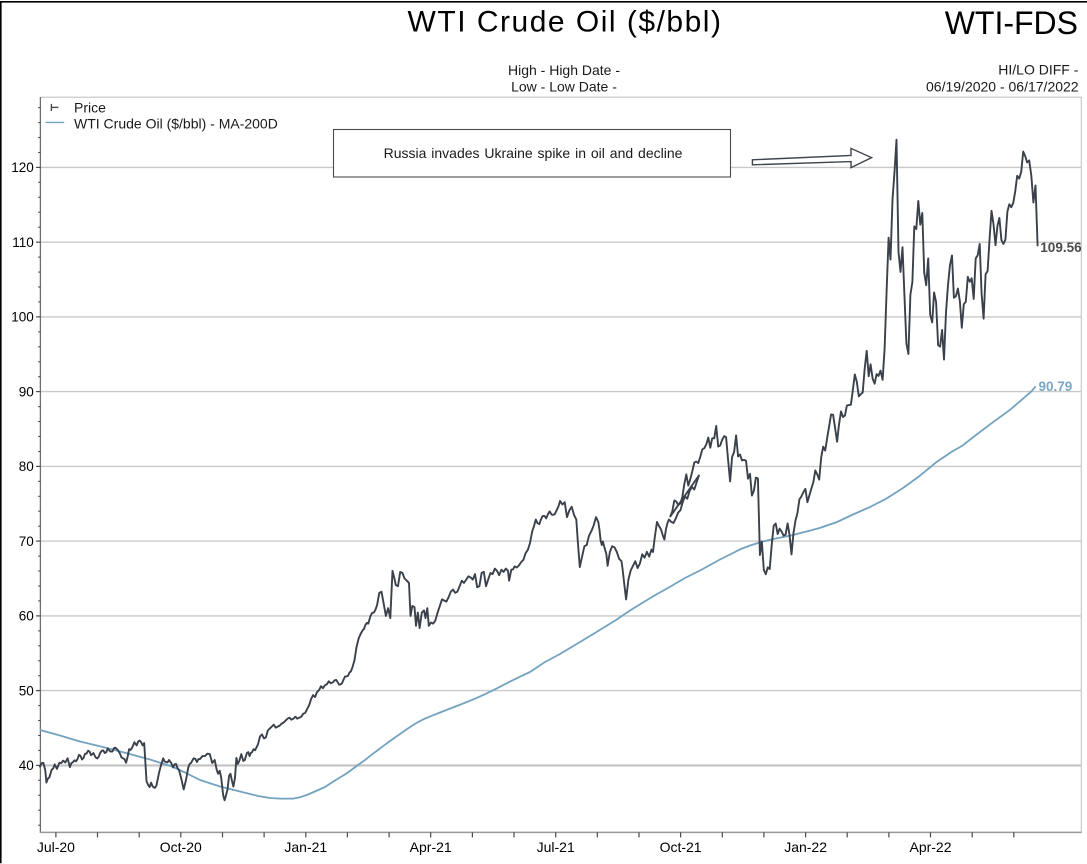 This screenshot has width=1087, height=864. Describe the element at coordinates (26, 616) in the screenshot. I see `svg-text: 60` at that location.